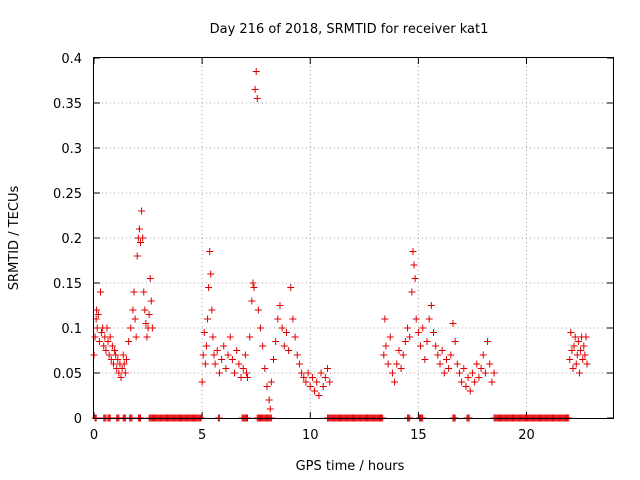 This screenshot has height=480, width=640. What do you see at coordinates (71, 149) in the screenshot?
I see `y-tick-label: 0.3` at bounding box center [71, 149].